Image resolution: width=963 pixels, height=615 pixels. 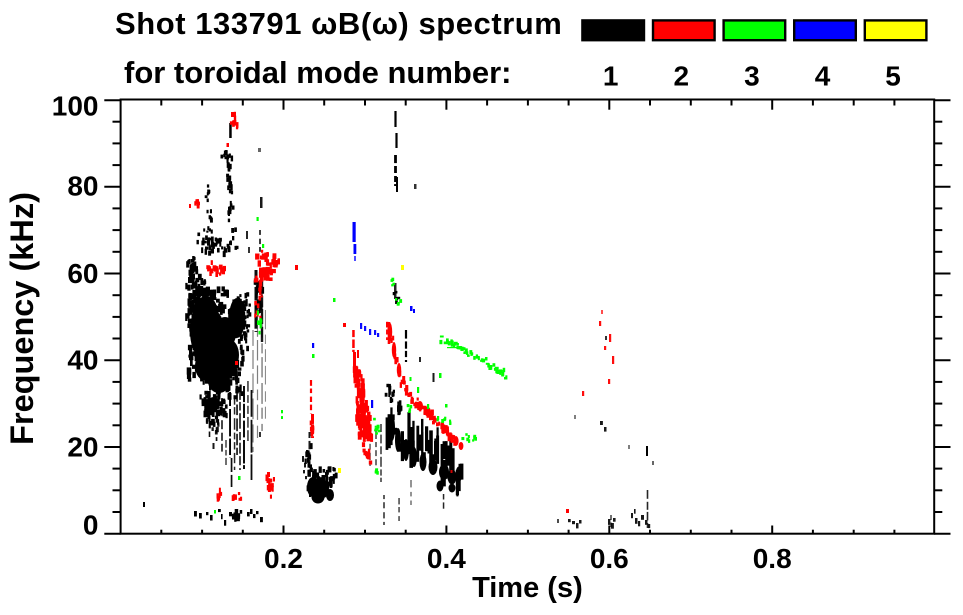 What do you see at coordinates (82, 273) in the screenshot?
I see `svg-text: 60` at bounding box center [82, 273].